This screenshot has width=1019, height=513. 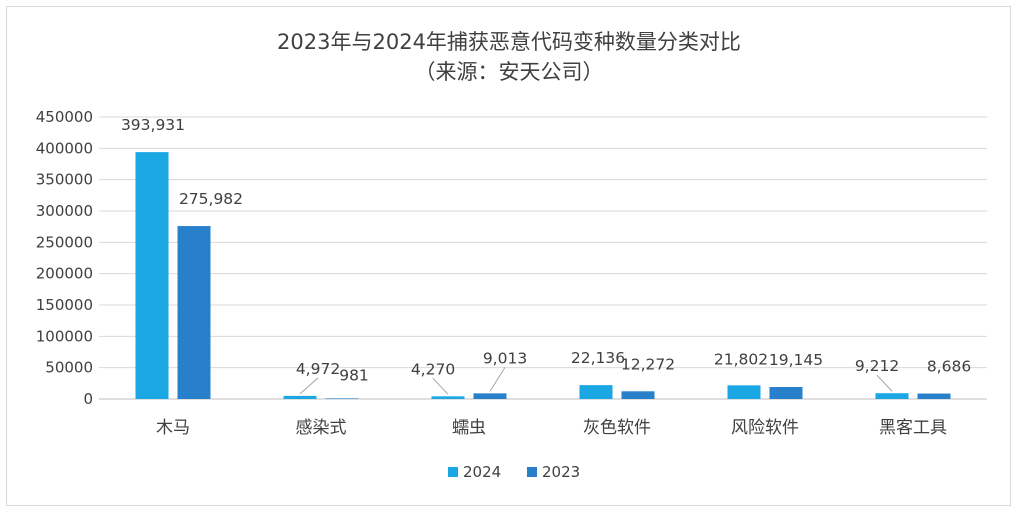 What do you see at coordinates (64, 242) in the screenshot?
I see `y-tick-label: 250000` at bounding box center [64, 242].